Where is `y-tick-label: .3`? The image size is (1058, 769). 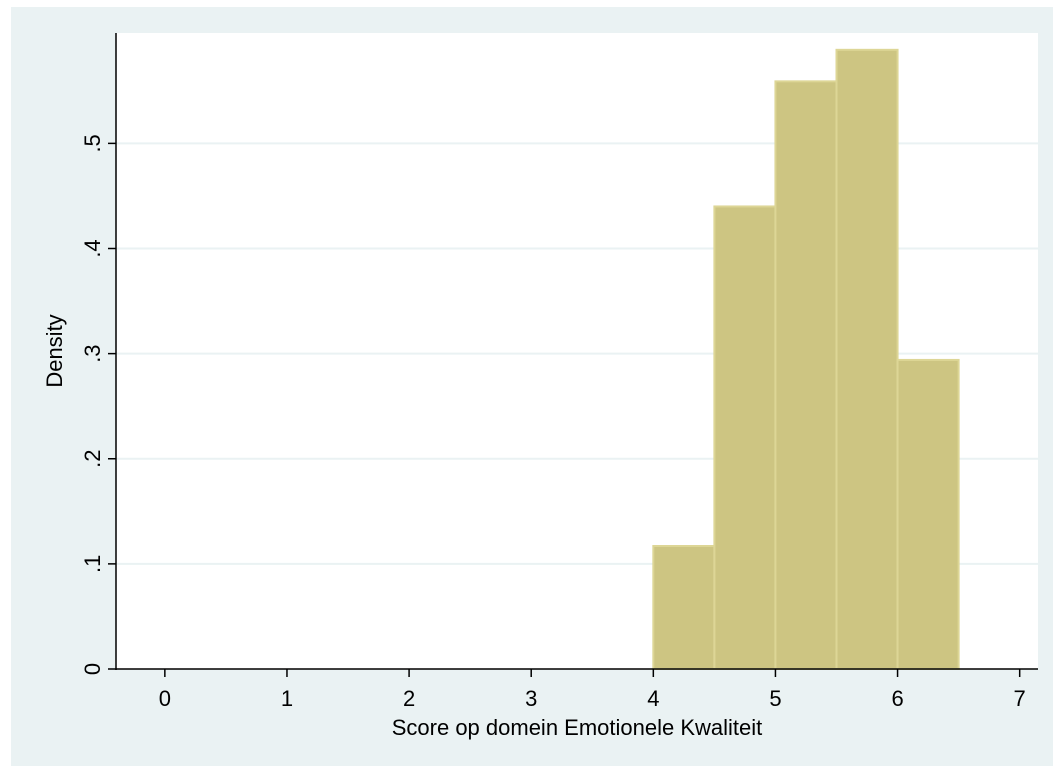 y-tick-label: .3 is located at coordinates (92, 353).